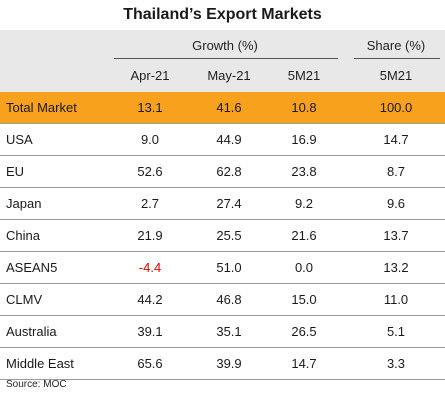 This screenshot has height=401, width=445. I want to click on apr-growth-value: 44.2, so click(150, 299).